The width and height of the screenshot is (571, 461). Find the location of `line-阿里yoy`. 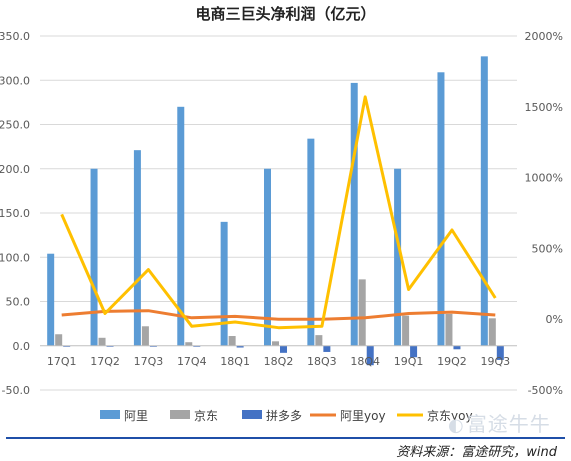

line-阿里yoy is located at coordinates (278, 315).